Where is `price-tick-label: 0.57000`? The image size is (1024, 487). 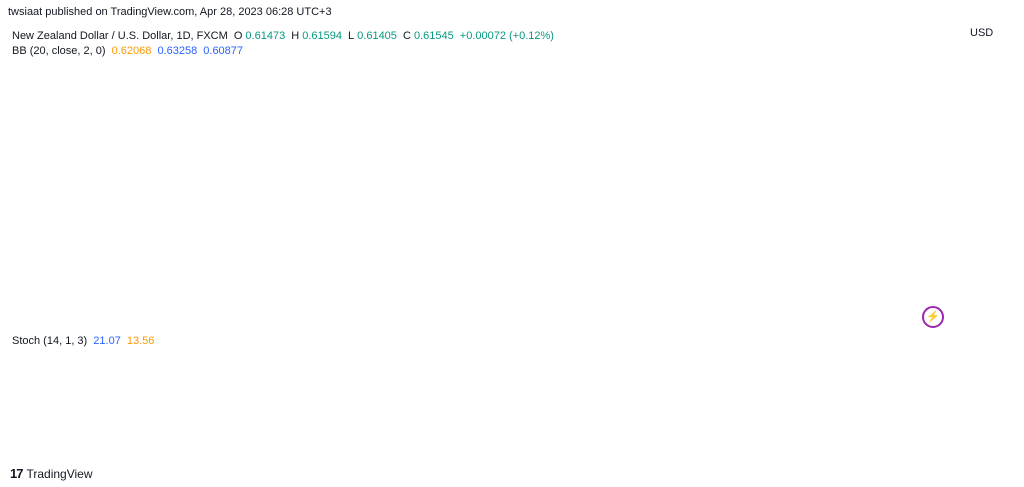
price-tick-label: 0.57000 is located at coordinates (990, 276).